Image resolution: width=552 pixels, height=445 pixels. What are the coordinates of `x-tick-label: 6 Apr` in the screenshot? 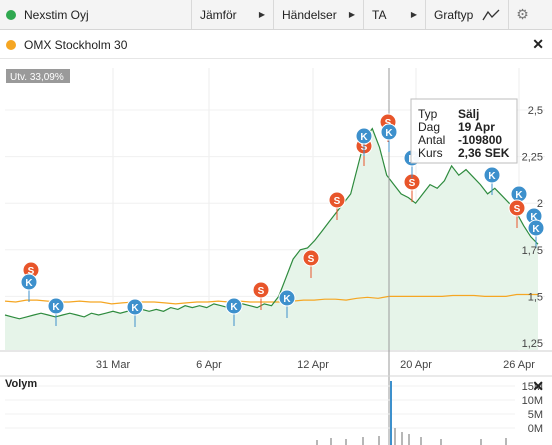 It's located at (209, 365).